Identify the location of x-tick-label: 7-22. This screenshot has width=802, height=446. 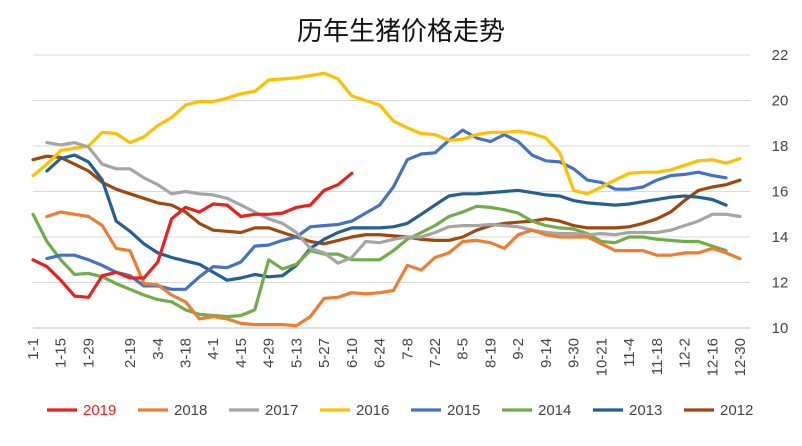
(435, 353).